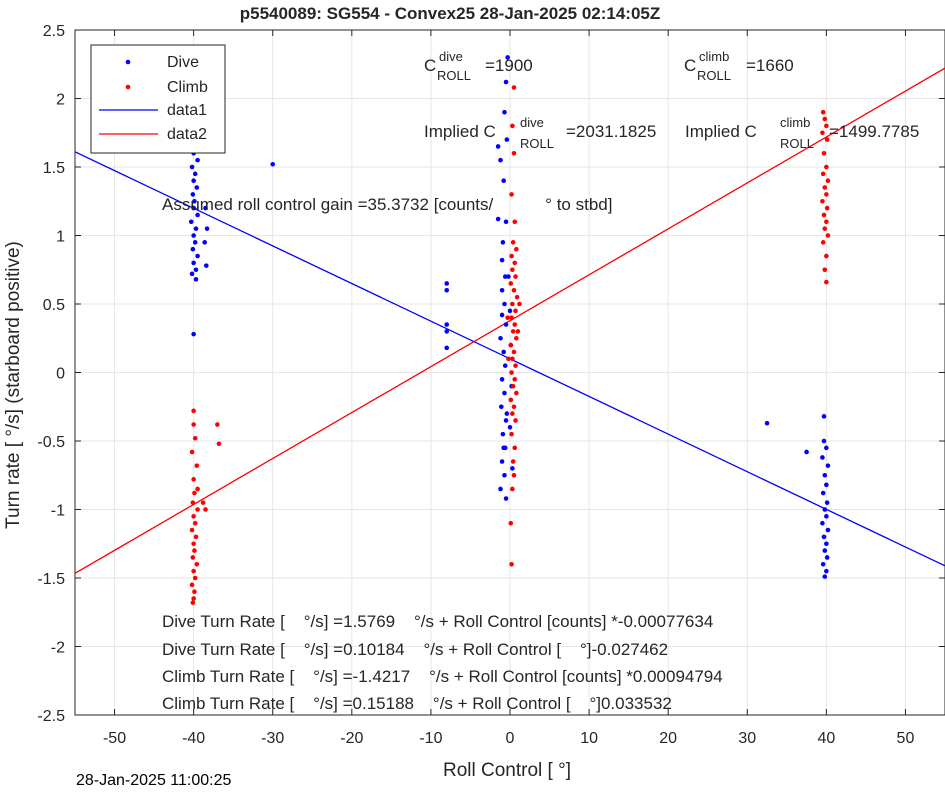 This screenshot has width=945, height=792. Describe the element at coordinates (747, 738) in the screenshot. I see `x-tick-label: 30` at that location.